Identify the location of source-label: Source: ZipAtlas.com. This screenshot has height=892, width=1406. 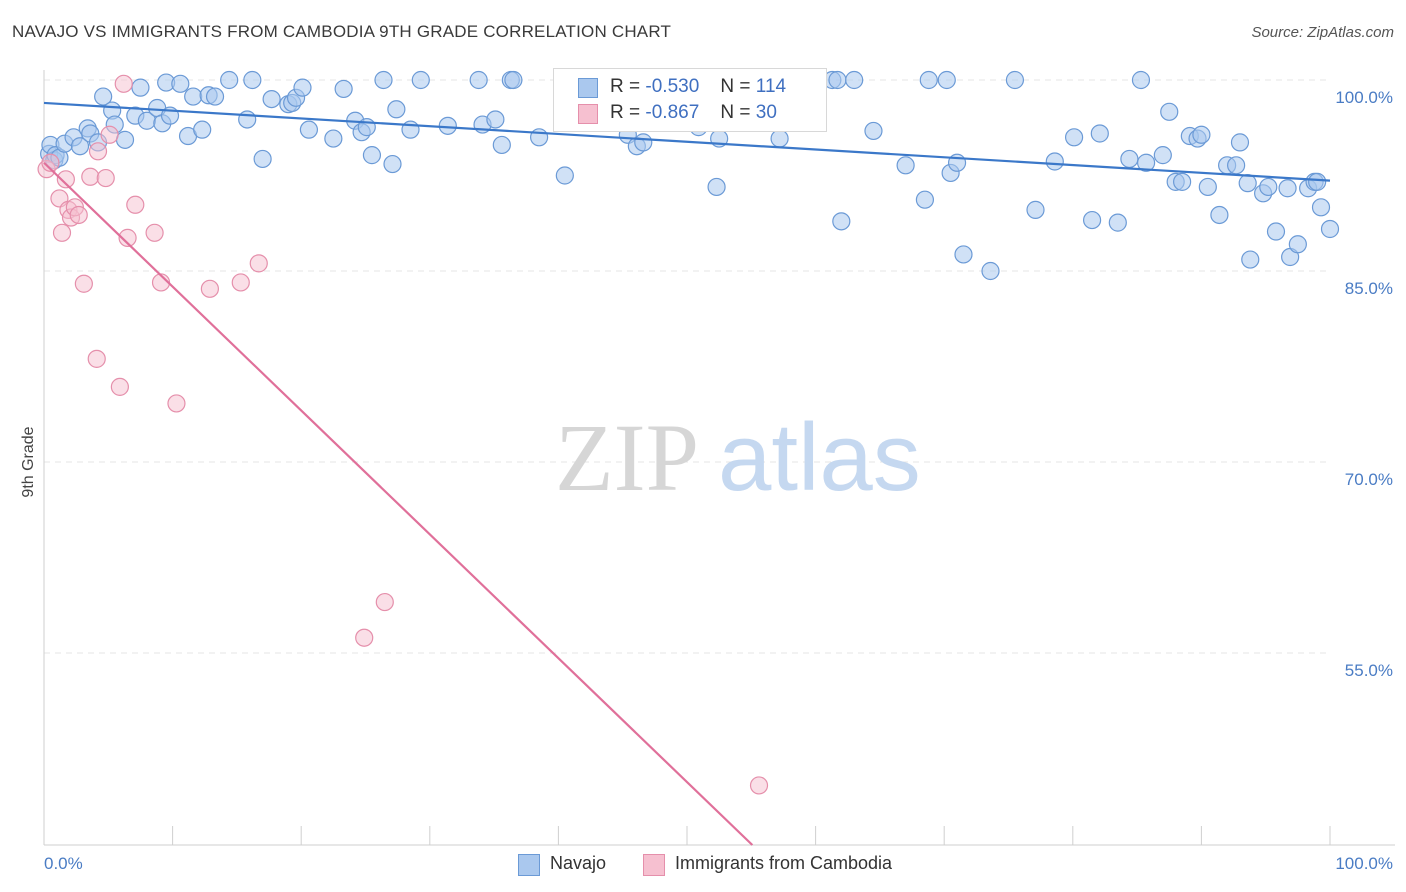
(1322, 32).